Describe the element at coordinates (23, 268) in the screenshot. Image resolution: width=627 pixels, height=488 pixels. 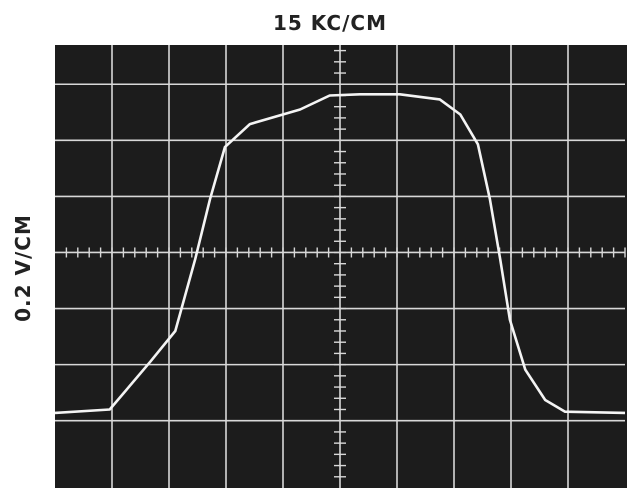
I see `y-axis-label: 0.2 V/CM` at that location.